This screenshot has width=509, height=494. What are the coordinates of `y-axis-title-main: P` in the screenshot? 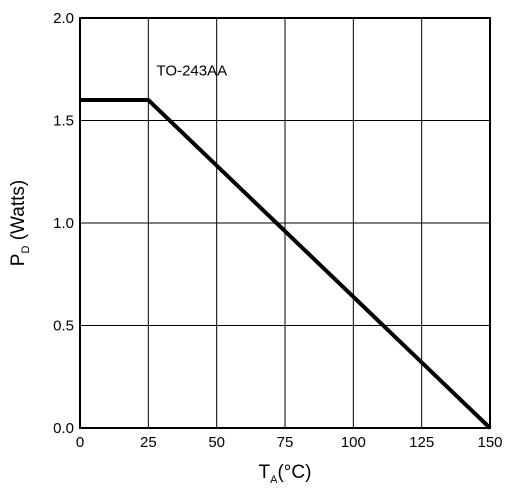 It's located at (18, 260).